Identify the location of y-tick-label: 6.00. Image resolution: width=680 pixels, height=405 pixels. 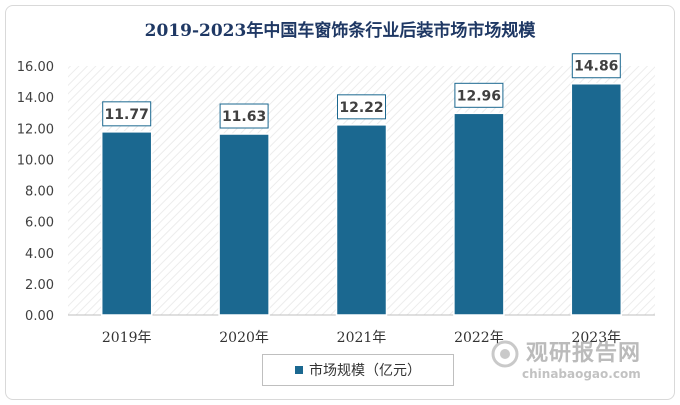
(39, 223).